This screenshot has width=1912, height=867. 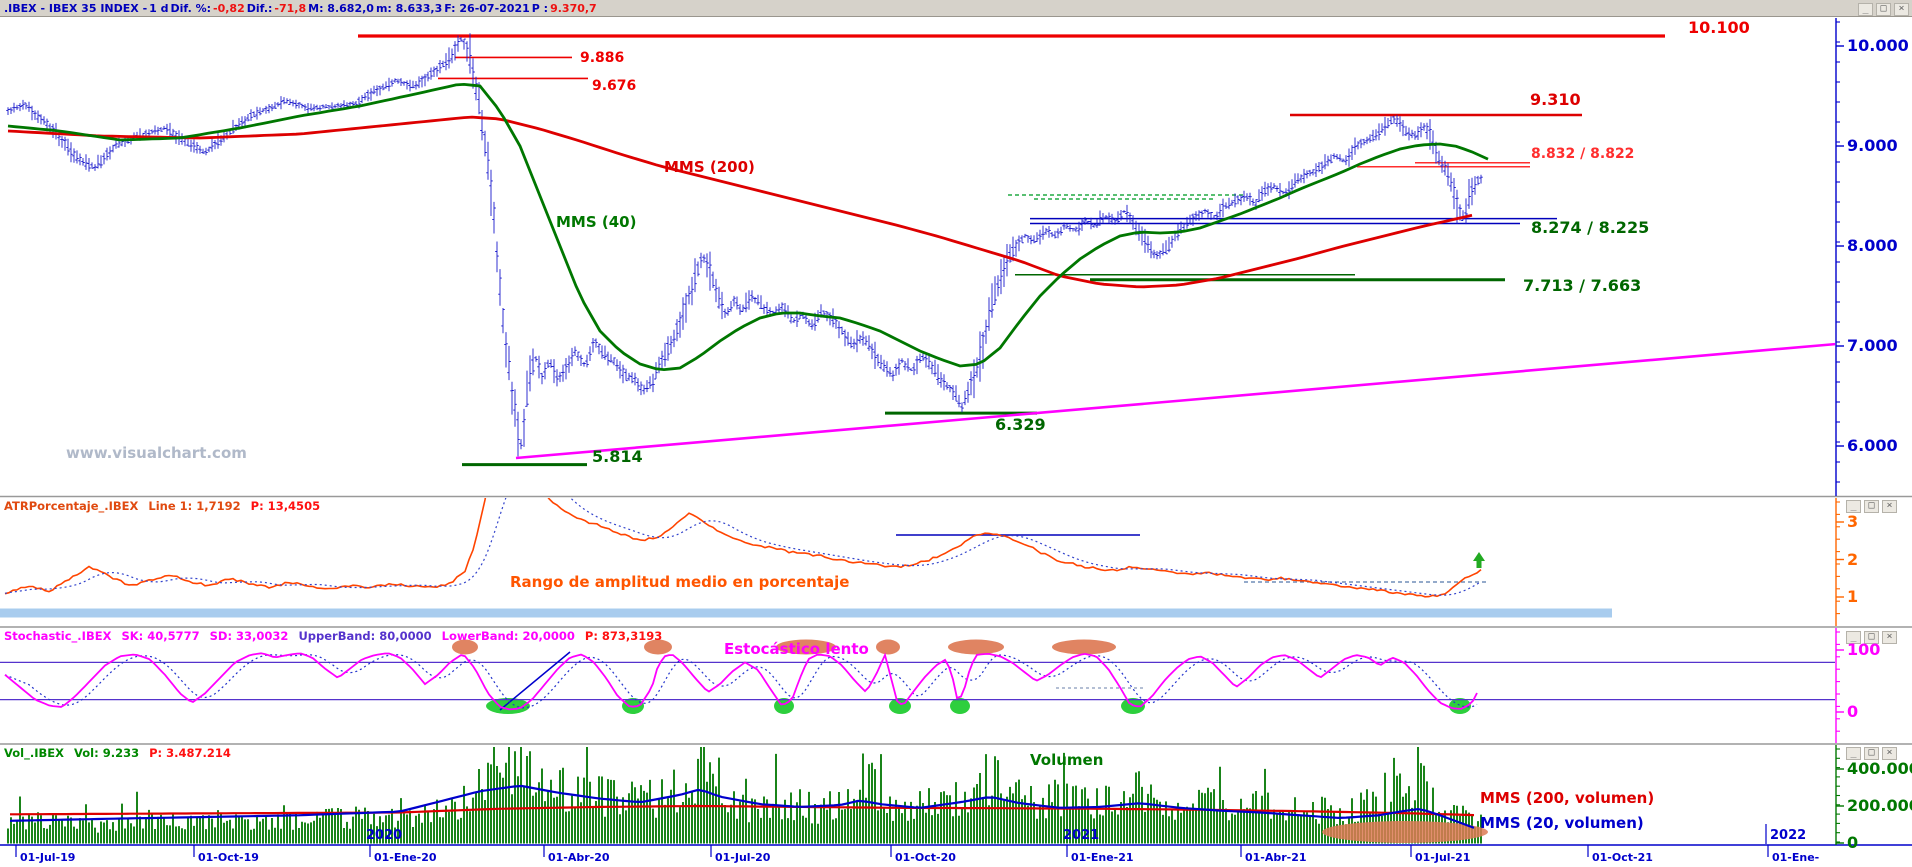 I want to click on stochastic-panel-header-segment-5: P: 873,3193, so click(x=623, y=636).